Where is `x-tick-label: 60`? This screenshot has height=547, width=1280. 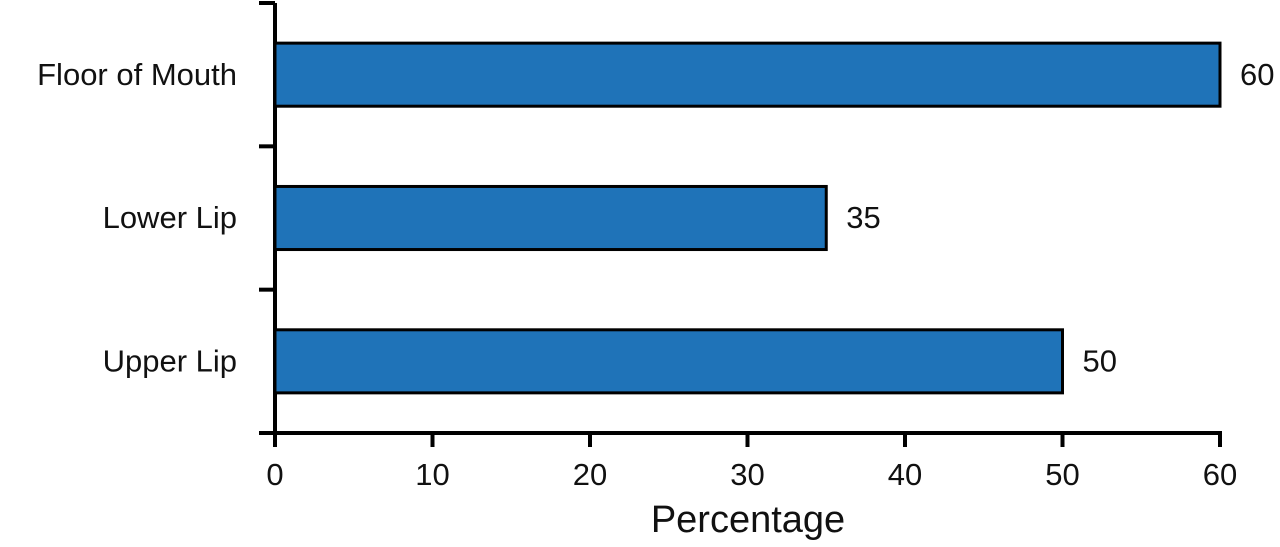
x-tick-label: 60 is located at coordinates (1220, 474).